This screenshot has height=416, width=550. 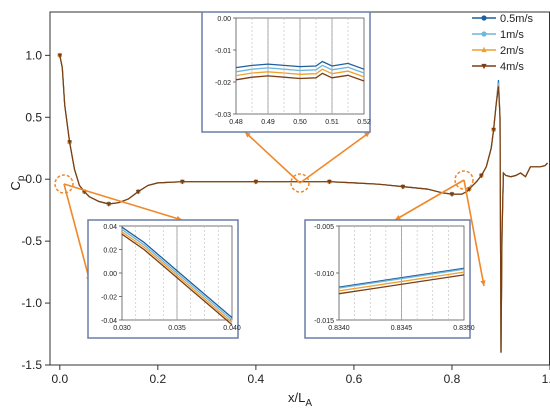 What do you see at coordinates (110, 227) in the screenshot?
I see `inset-y-tick-label: 0.04` at bounding box center [110, 227].